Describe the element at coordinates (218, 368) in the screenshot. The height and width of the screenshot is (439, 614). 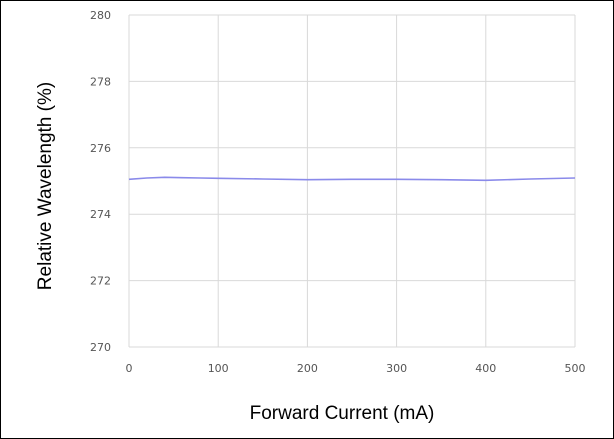
I see `x-tick-label-100: 100` at that location.